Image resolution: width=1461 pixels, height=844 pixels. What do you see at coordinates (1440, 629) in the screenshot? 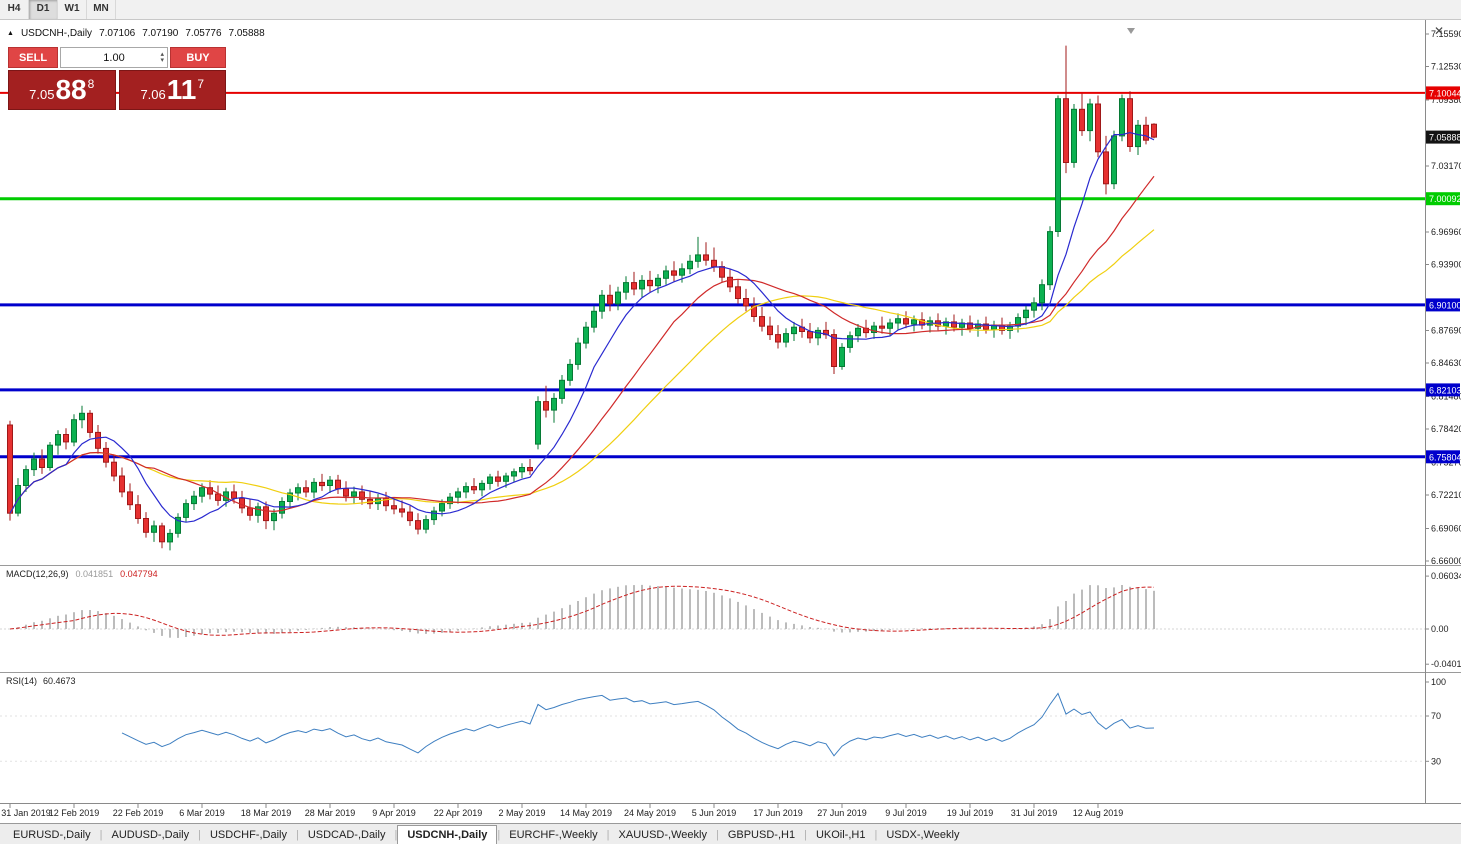
I see `svg-text: 0.00` at bounding box center [1440, 629].